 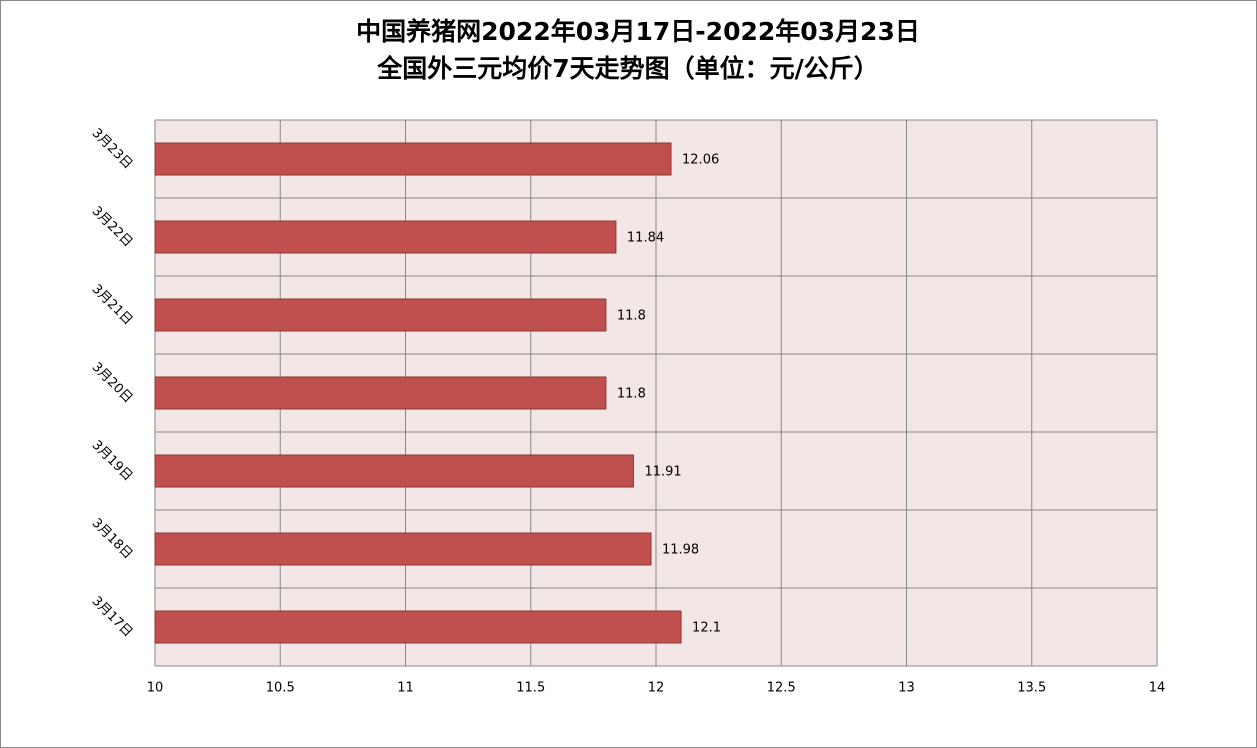 What do you see at coordinates (638, 31) in the screenshot?
I see `chart-title: 中国养猪网2022年03月17日-2022年03月23日` at bounding box center [638, 31].